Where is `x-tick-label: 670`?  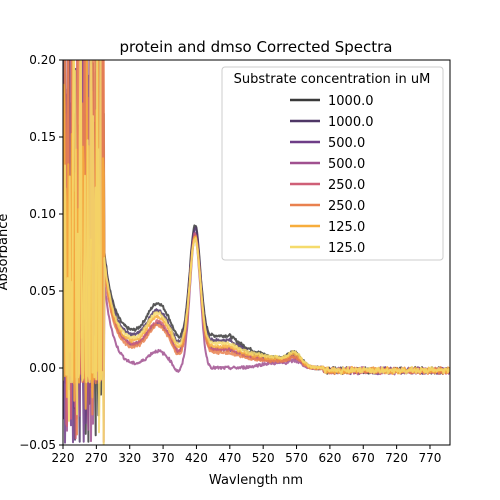
x-tick-label: 670 is located at coordinates (363, 458).